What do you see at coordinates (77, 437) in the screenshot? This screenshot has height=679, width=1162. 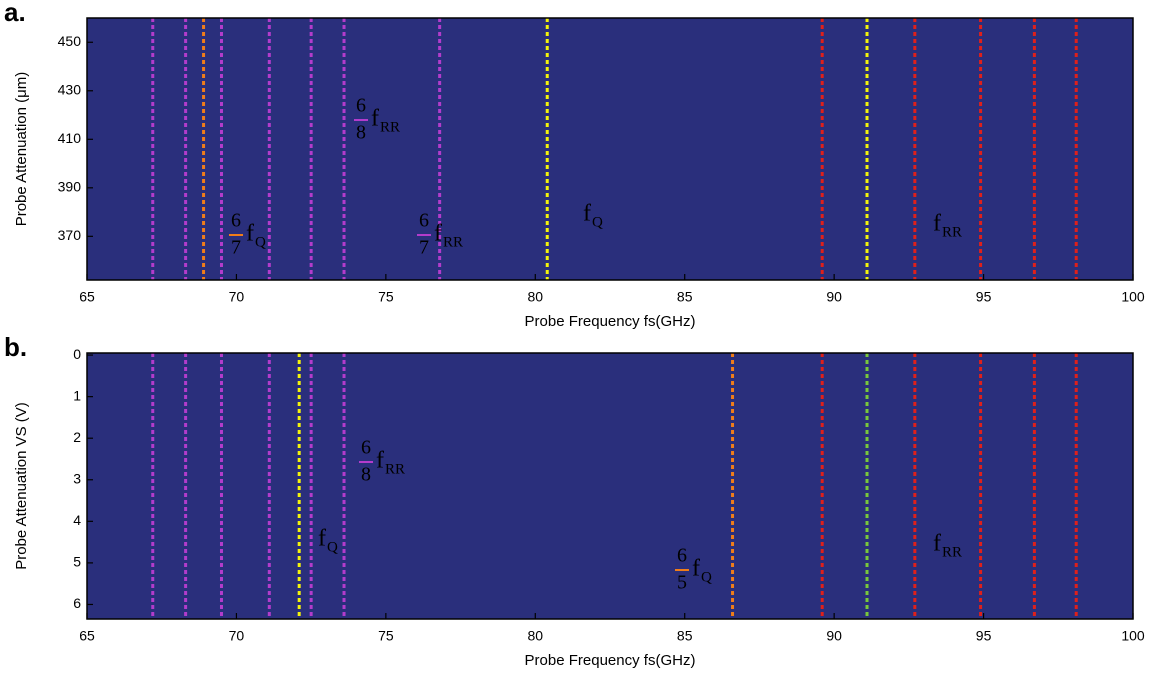 I see `y-tick-label: 2` at bounding box center [77, 437].